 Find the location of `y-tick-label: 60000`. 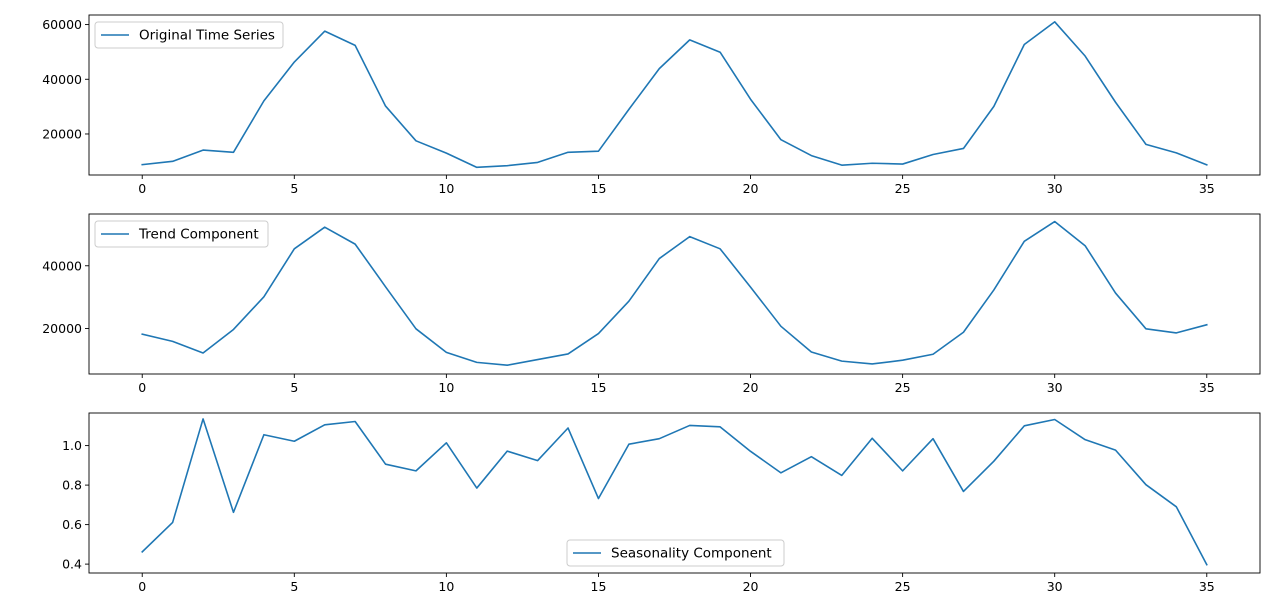

y-tick-label: 60000 is located at coordinates (62, 24).